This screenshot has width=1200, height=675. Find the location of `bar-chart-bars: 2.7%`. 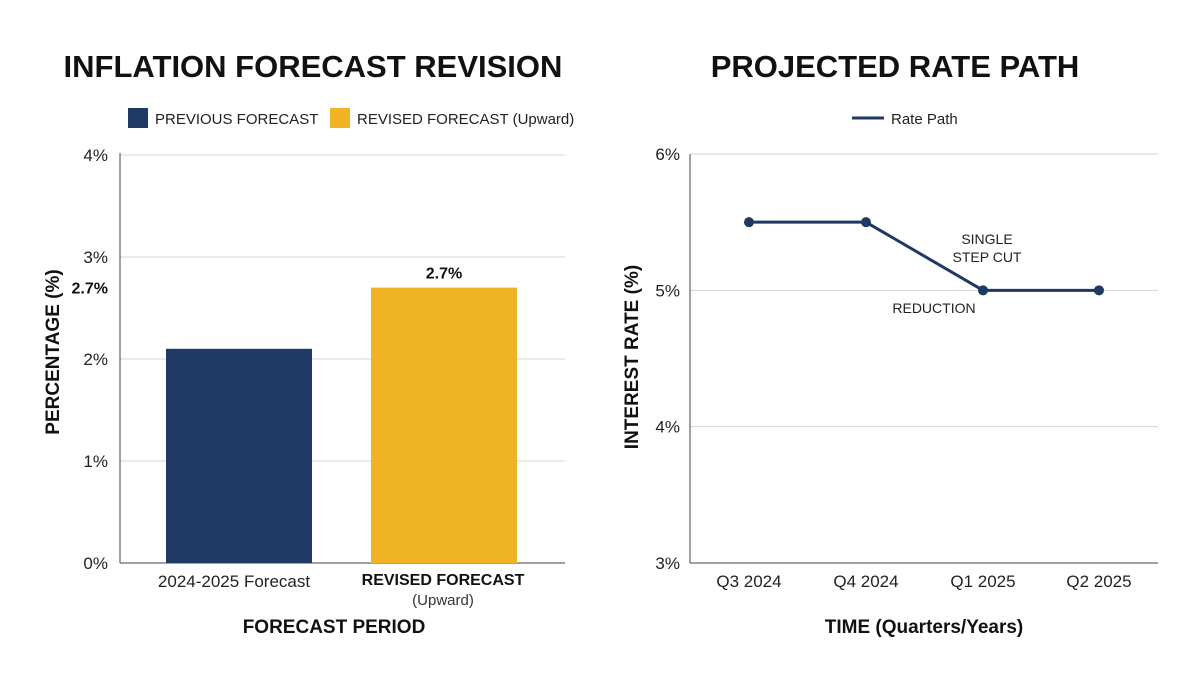

bar-chart-bars: 2.7% is located at coordinates (341, 414).